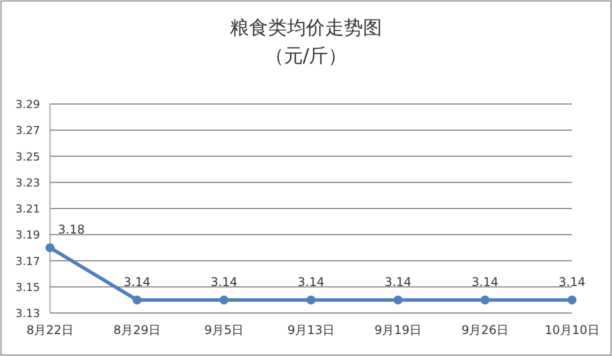  What do you see at coordinates (224, 330) in the screenshot?
I see `x-tick-label: 9月5日` at bounding box center [224, 330].